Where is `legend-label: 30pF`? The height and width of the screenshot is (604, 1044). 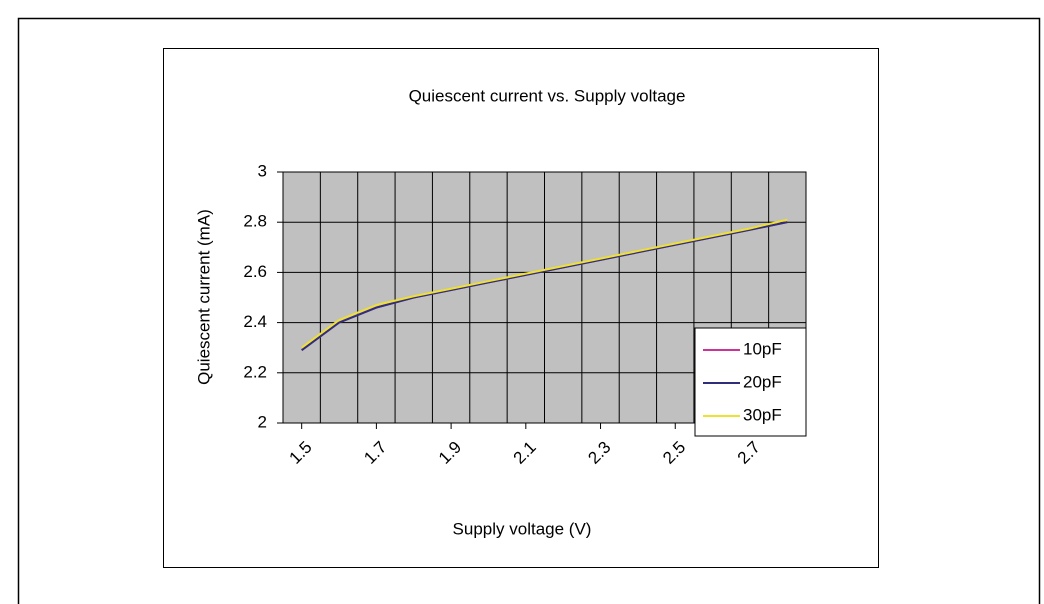
legend-label: 30pF is located at coordinates (762, 414).